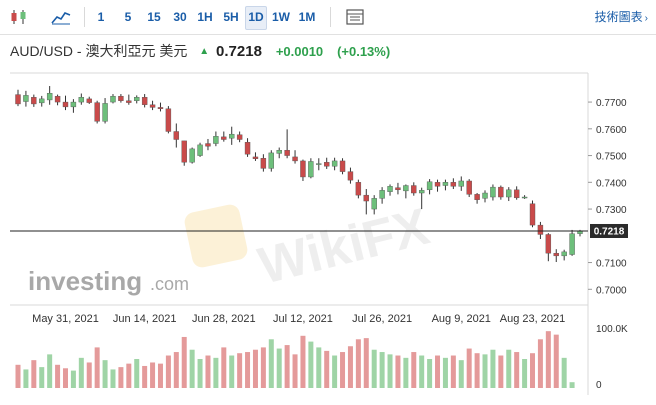 The height and width of the screenshot is (405, 656). I want to click on period-button-1h: 1H, so click(205, 17).